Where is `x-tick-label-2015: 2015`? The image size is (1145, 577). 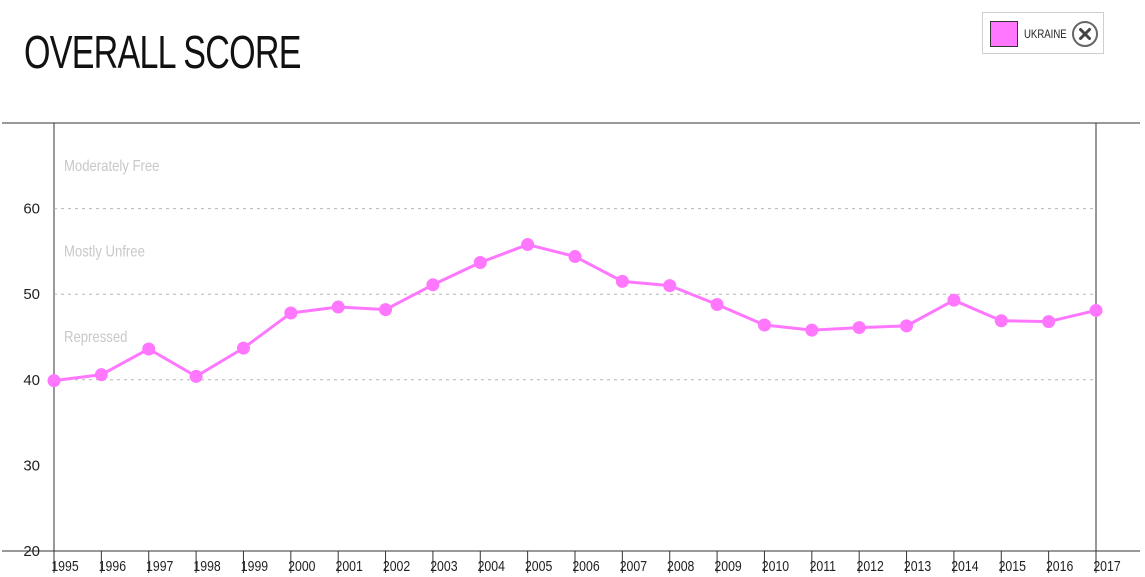 x-tick-label-2015: 2015 is located at coordinates (1013, 566).